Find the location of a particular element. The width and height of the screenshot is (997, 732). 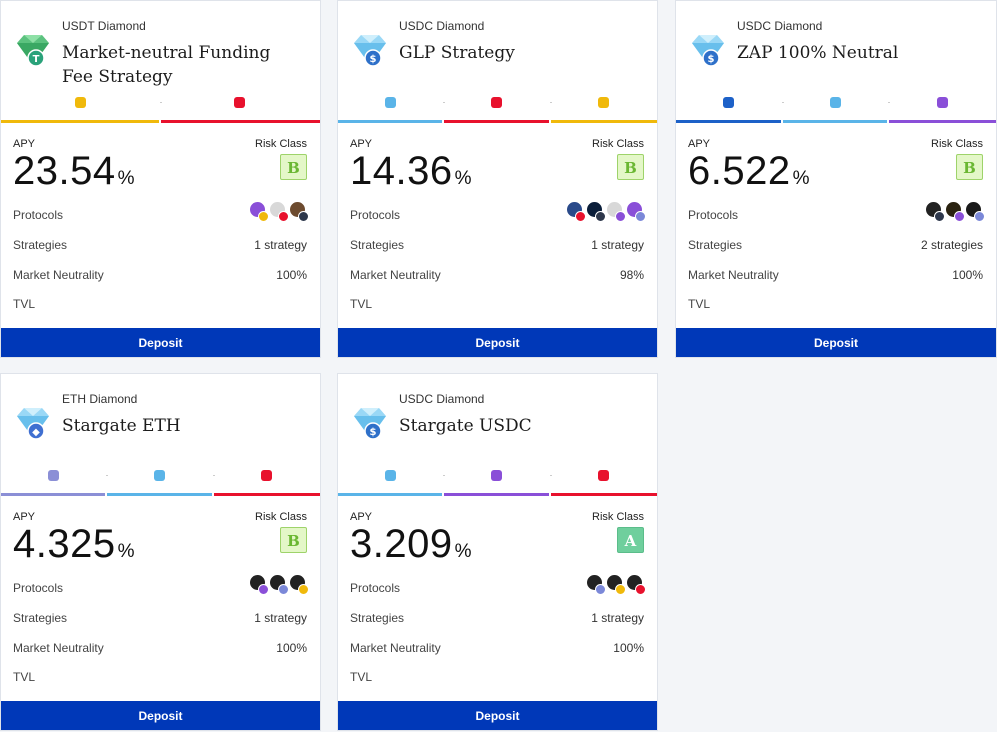

apy-number: 3.209 is located at coordinates (401, 544).